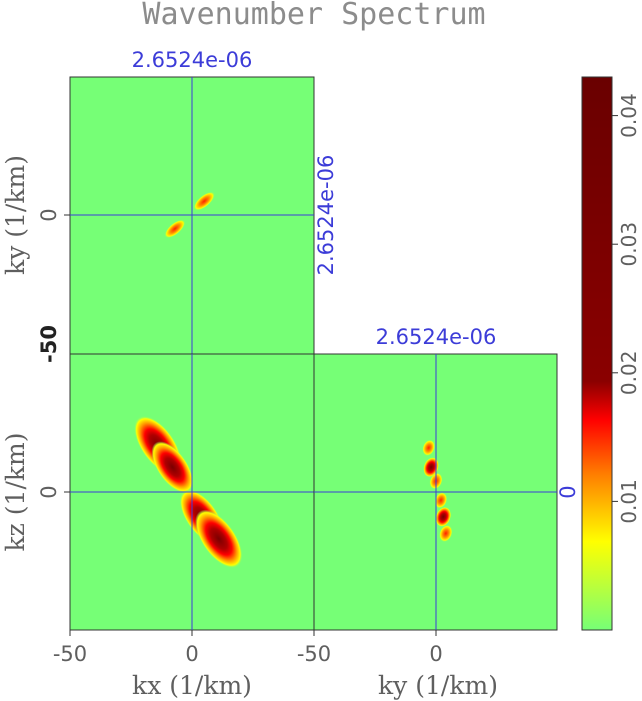  Describe the element at coordinates (15, 215) in the screenshot. I see `panel-kx-ky-ylabel: ky (1/km)` at that location.